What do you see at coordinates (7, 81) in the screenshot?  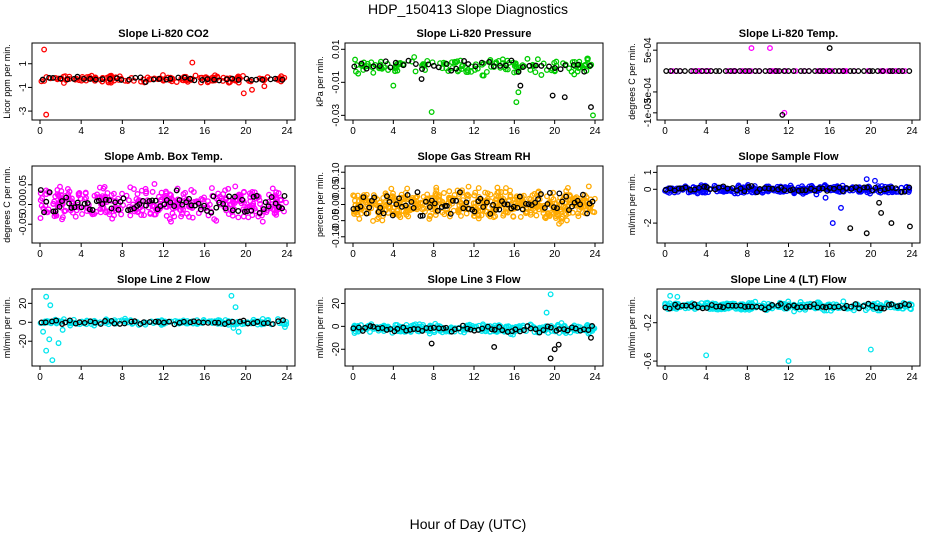 I see `y-axis-label: Licor ppm per min.` at bounding box center [7, 81].